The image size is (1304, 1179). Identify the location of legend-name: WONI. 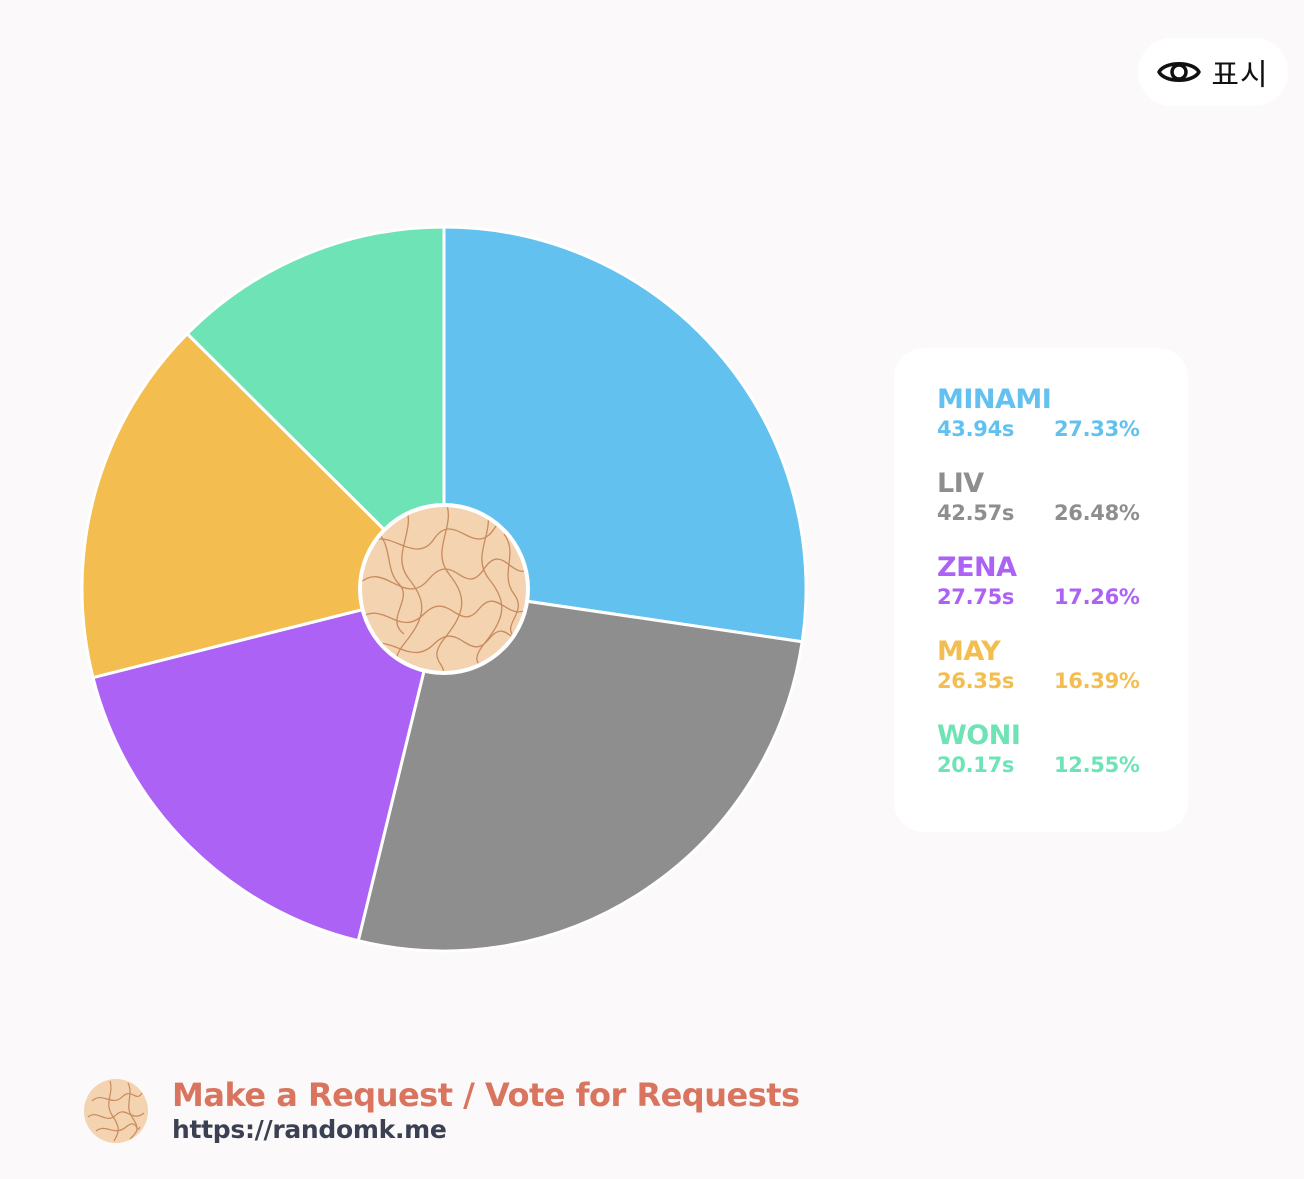
(979, 735).